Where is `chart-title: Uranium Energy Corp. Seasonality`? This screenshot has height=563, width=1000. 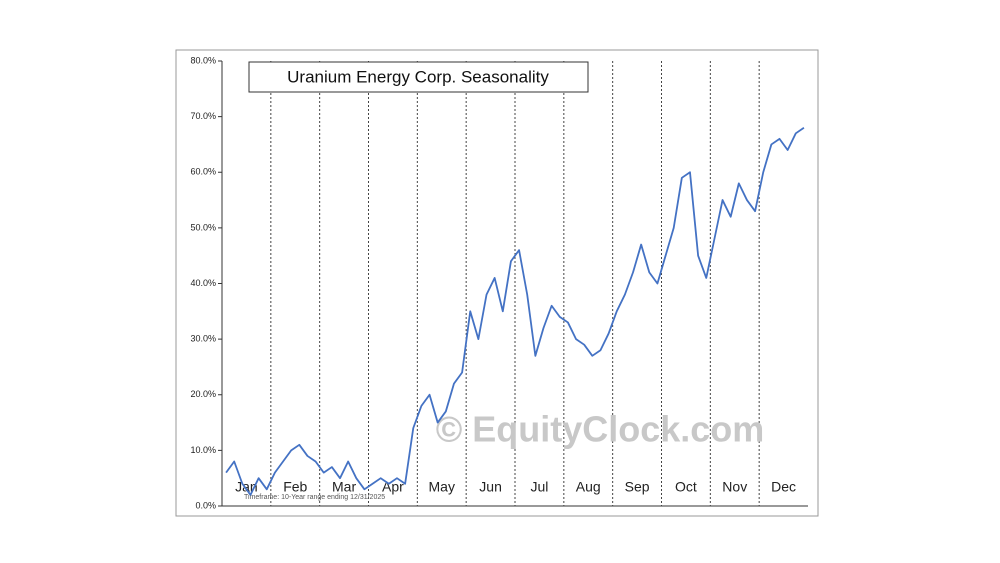
chart-title: Uranium Energy Corp. Seasonality is located at coordinates (418, 76).